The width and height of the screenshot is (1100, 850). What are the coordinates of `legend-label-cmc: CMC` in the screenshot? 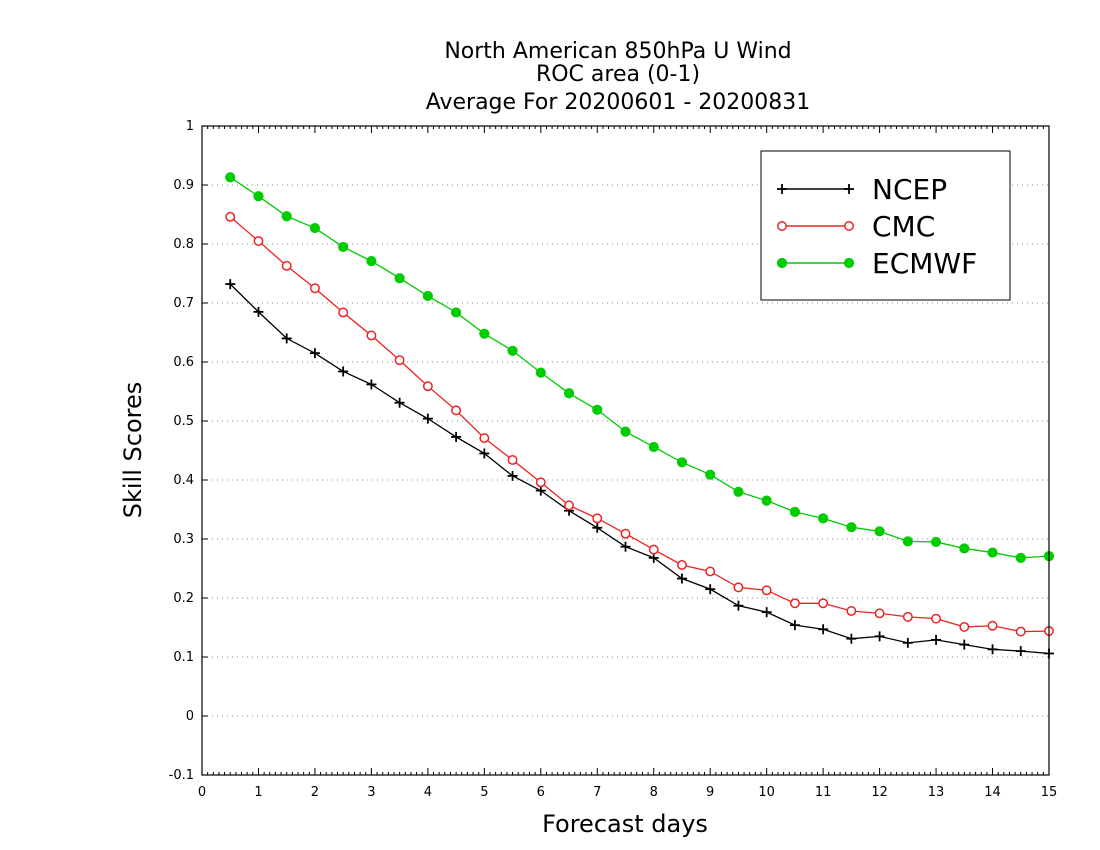 It's located at (903, 226).